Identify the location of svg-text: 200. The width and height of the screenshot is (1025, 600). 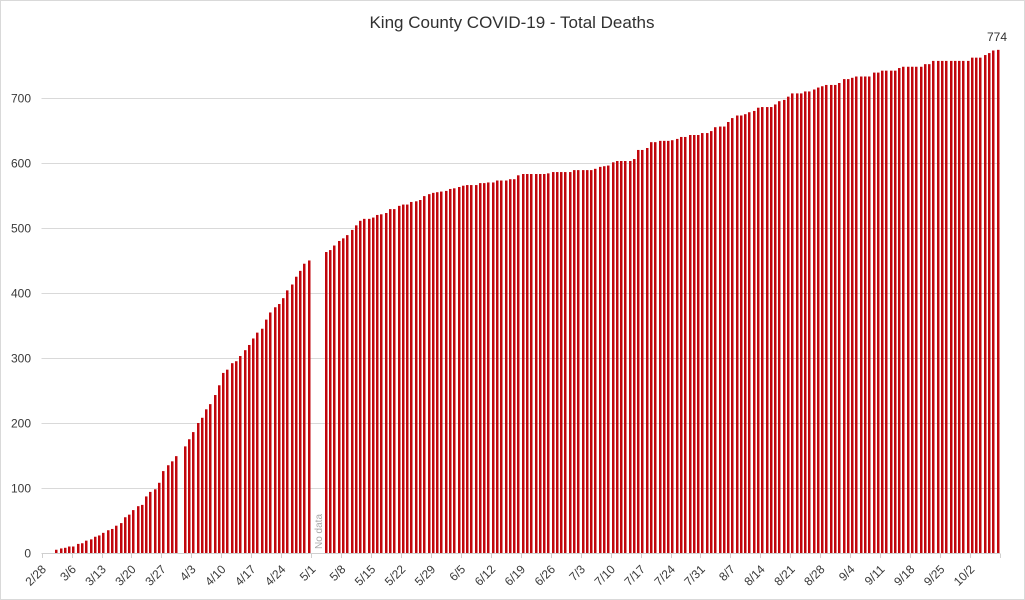
(21, 424).